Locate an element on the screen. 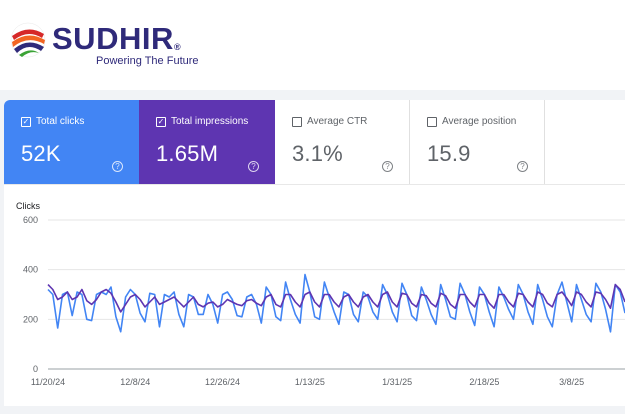 The width and height of the screenshot is (625, 414). metric-total-impressions: ✓ Total impressions 1.65M ? is located at coordinates (207, 142).